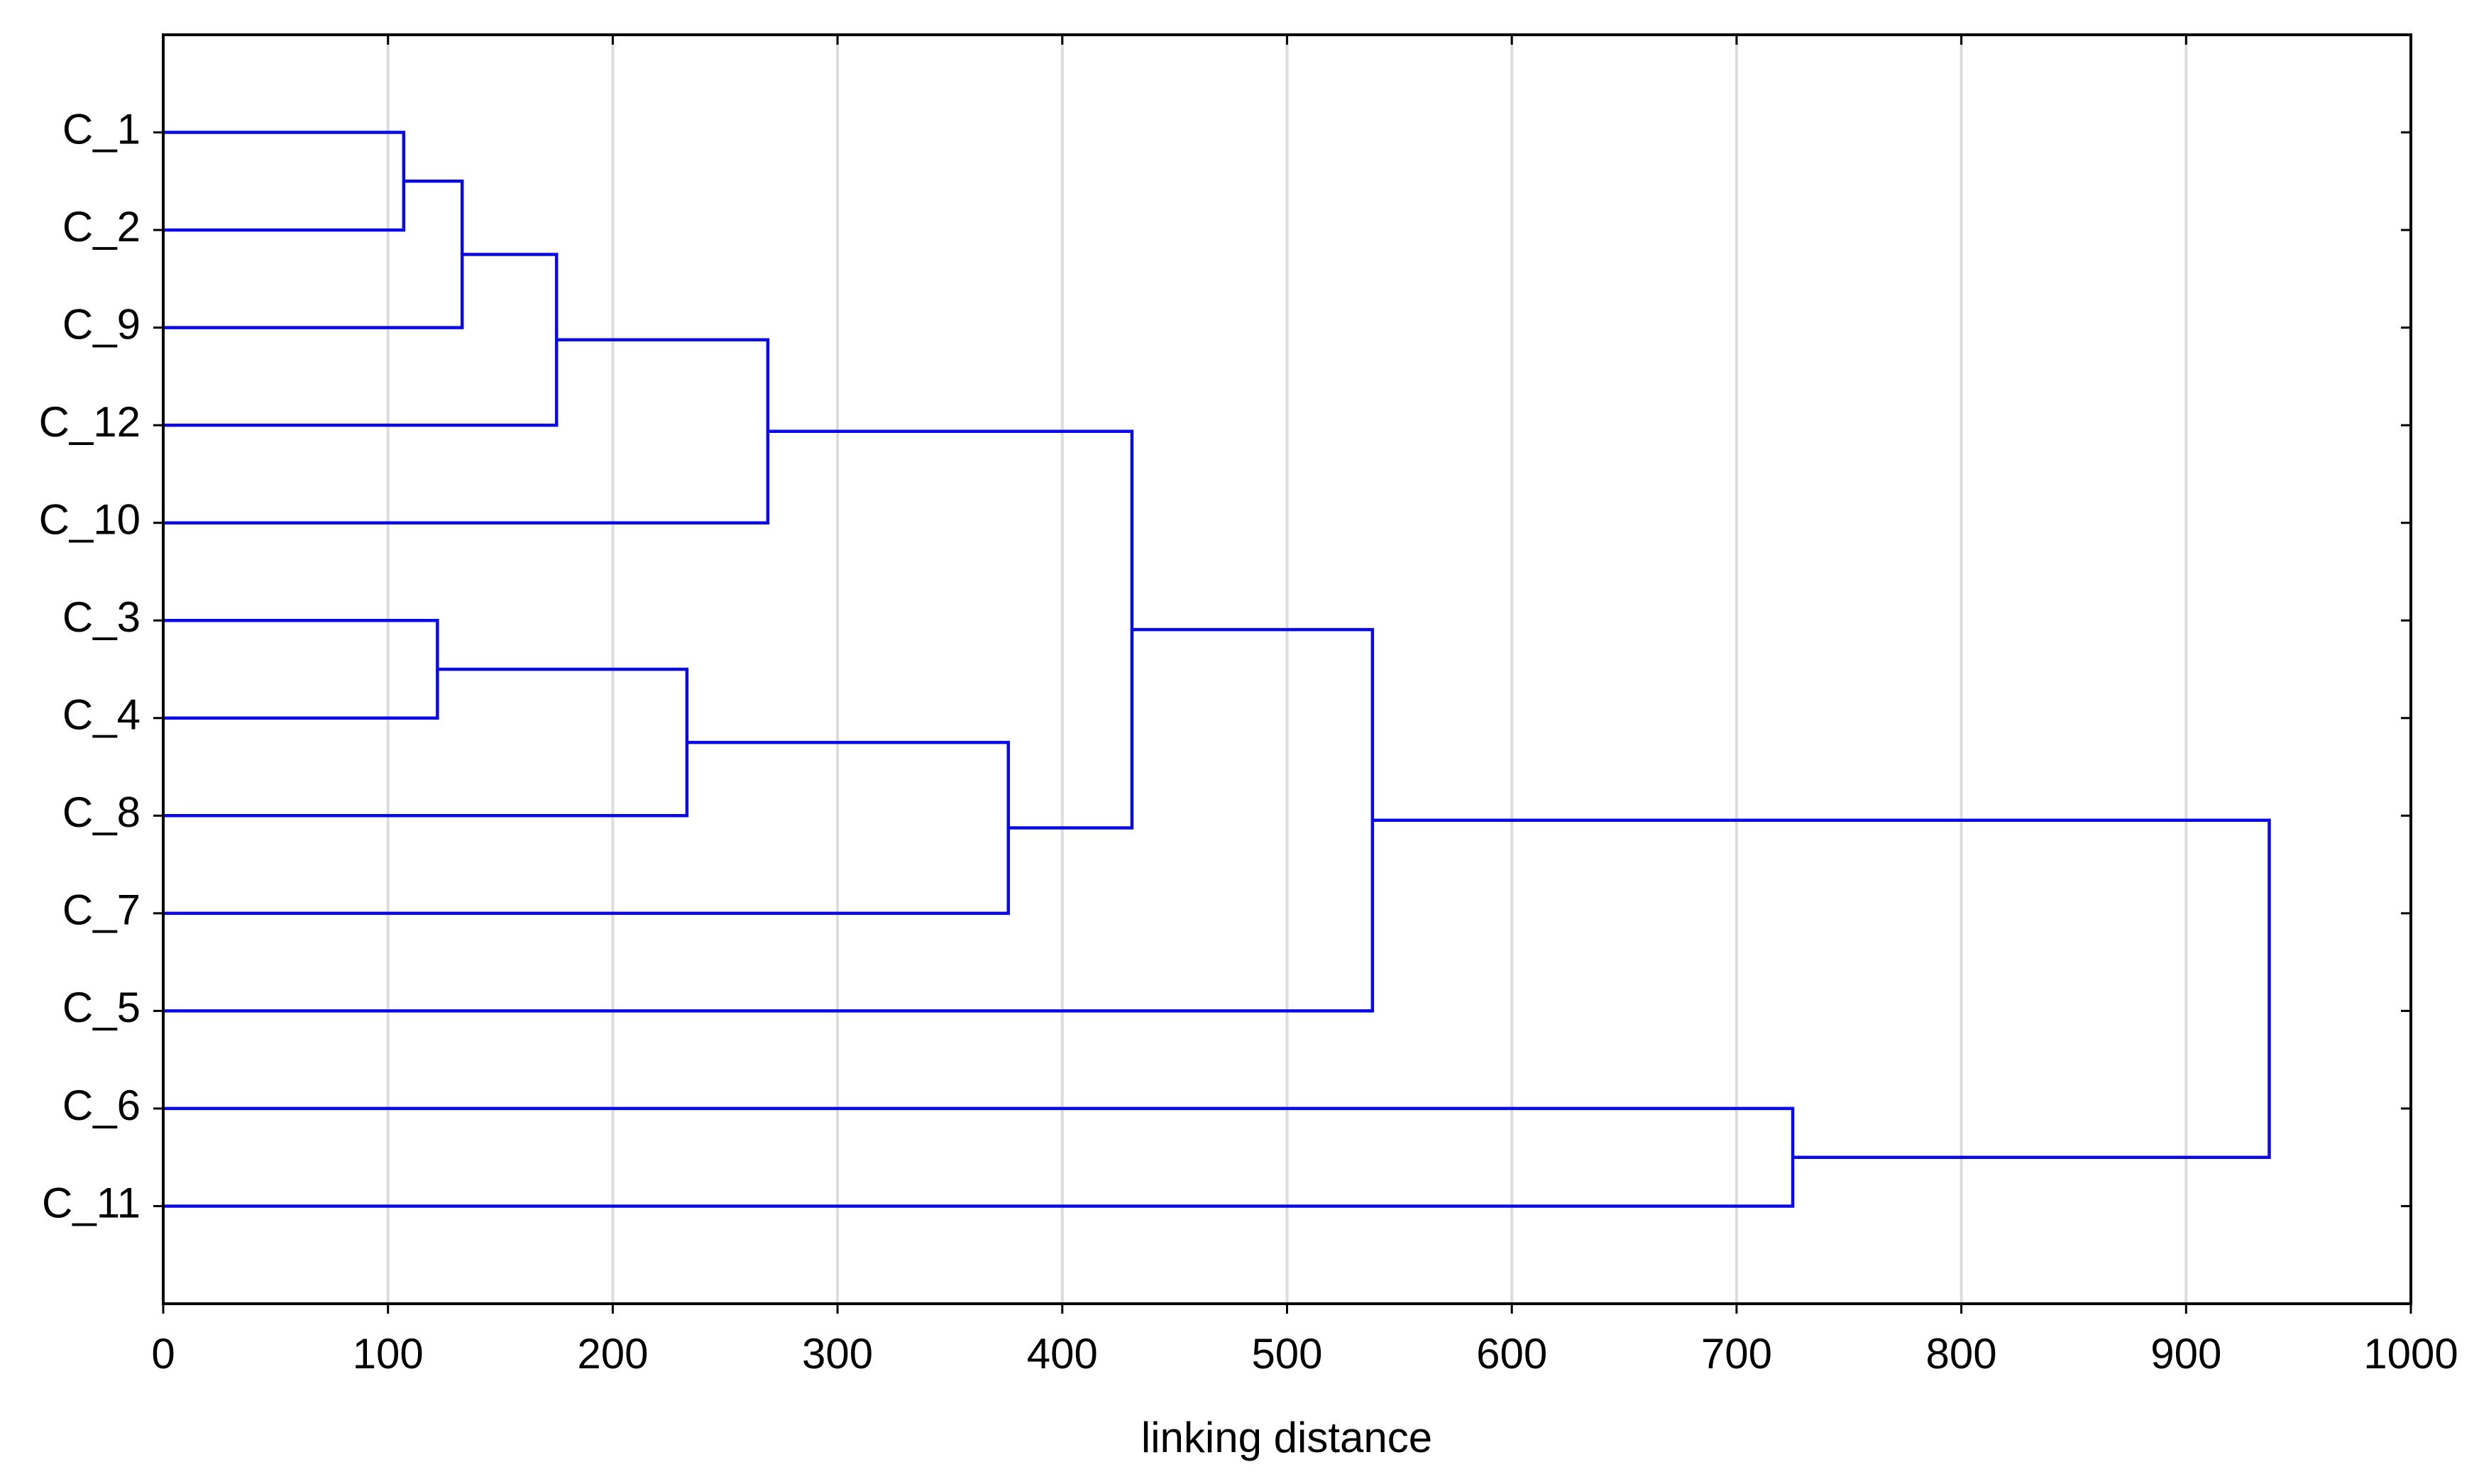 The image size is (2479, 1484). Describe the element at coordinates (101, 910) in the screenshot. I see `leaf-label: C_7` at that location.